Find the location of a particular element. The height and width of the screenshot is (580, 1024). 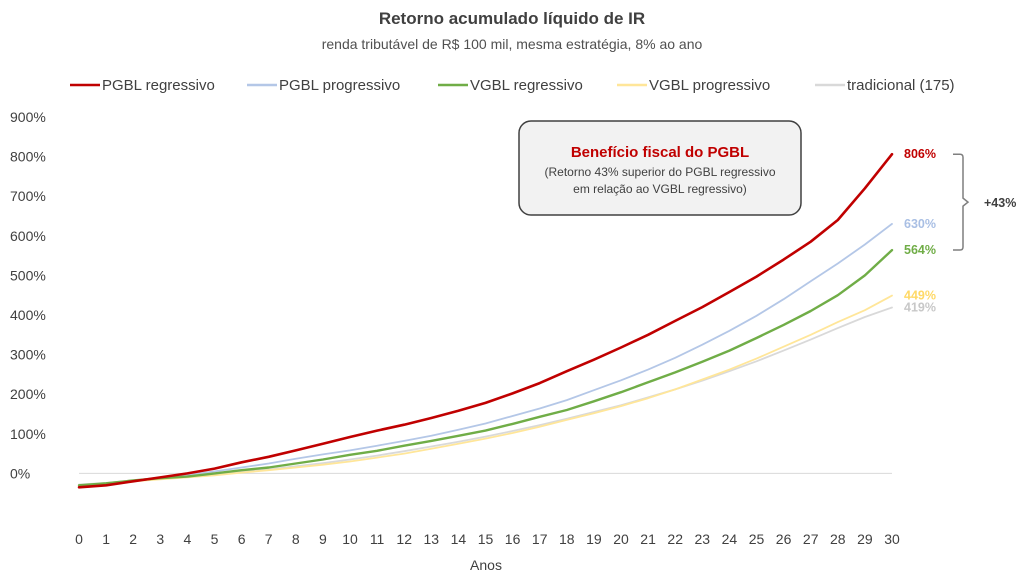

end-label-3: 449% is located at coordinates (920, 296).